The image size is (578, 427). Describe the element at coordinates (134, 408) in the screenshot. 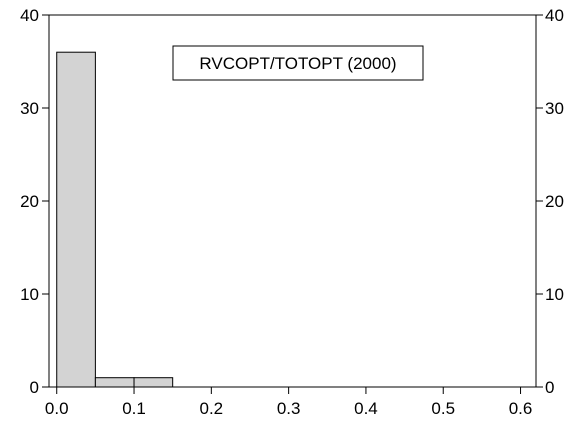

I see `x-tick-label: 0.1` at that location.